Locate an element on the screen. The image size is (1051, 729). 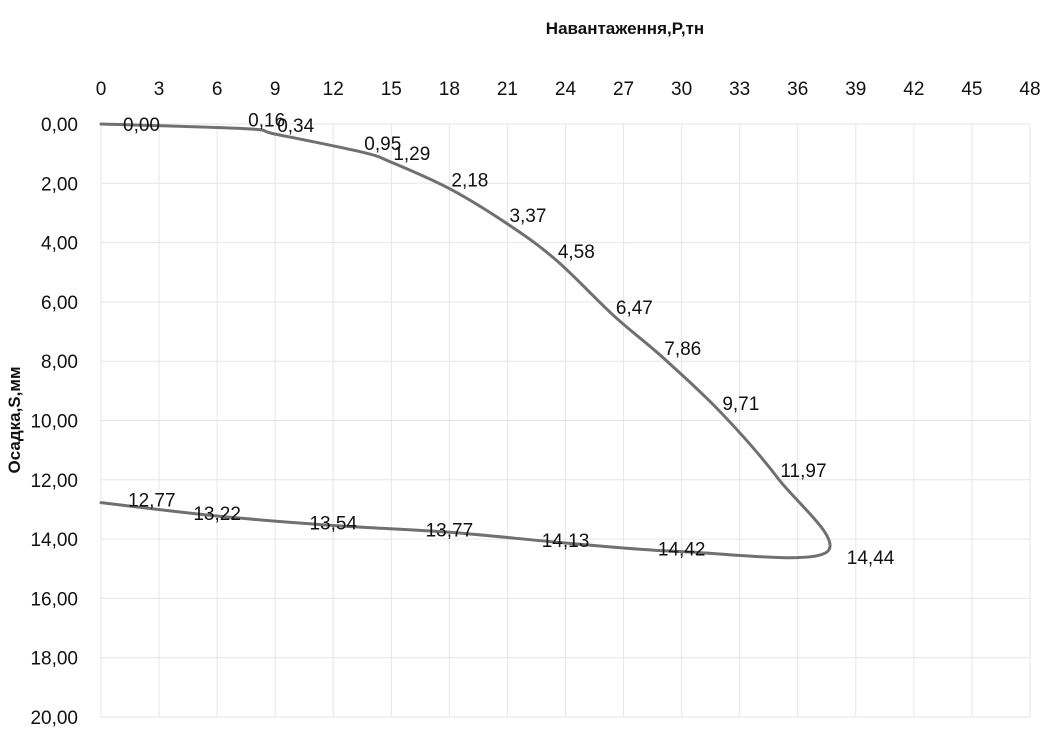
x-tick-label: 42 is located at coordinates (913, 89).